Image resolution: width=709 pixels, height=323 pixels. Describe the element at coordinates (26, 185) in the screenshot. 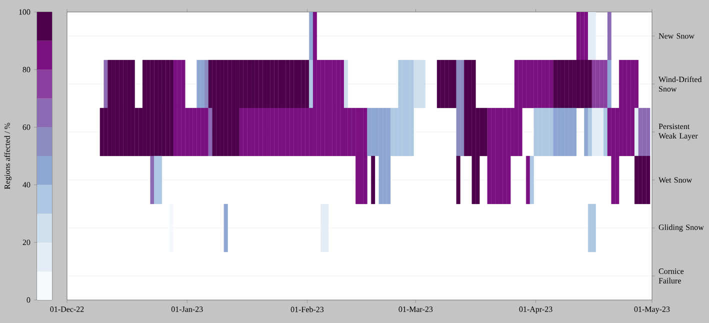

I see `color-bar-label: 40` at that location.